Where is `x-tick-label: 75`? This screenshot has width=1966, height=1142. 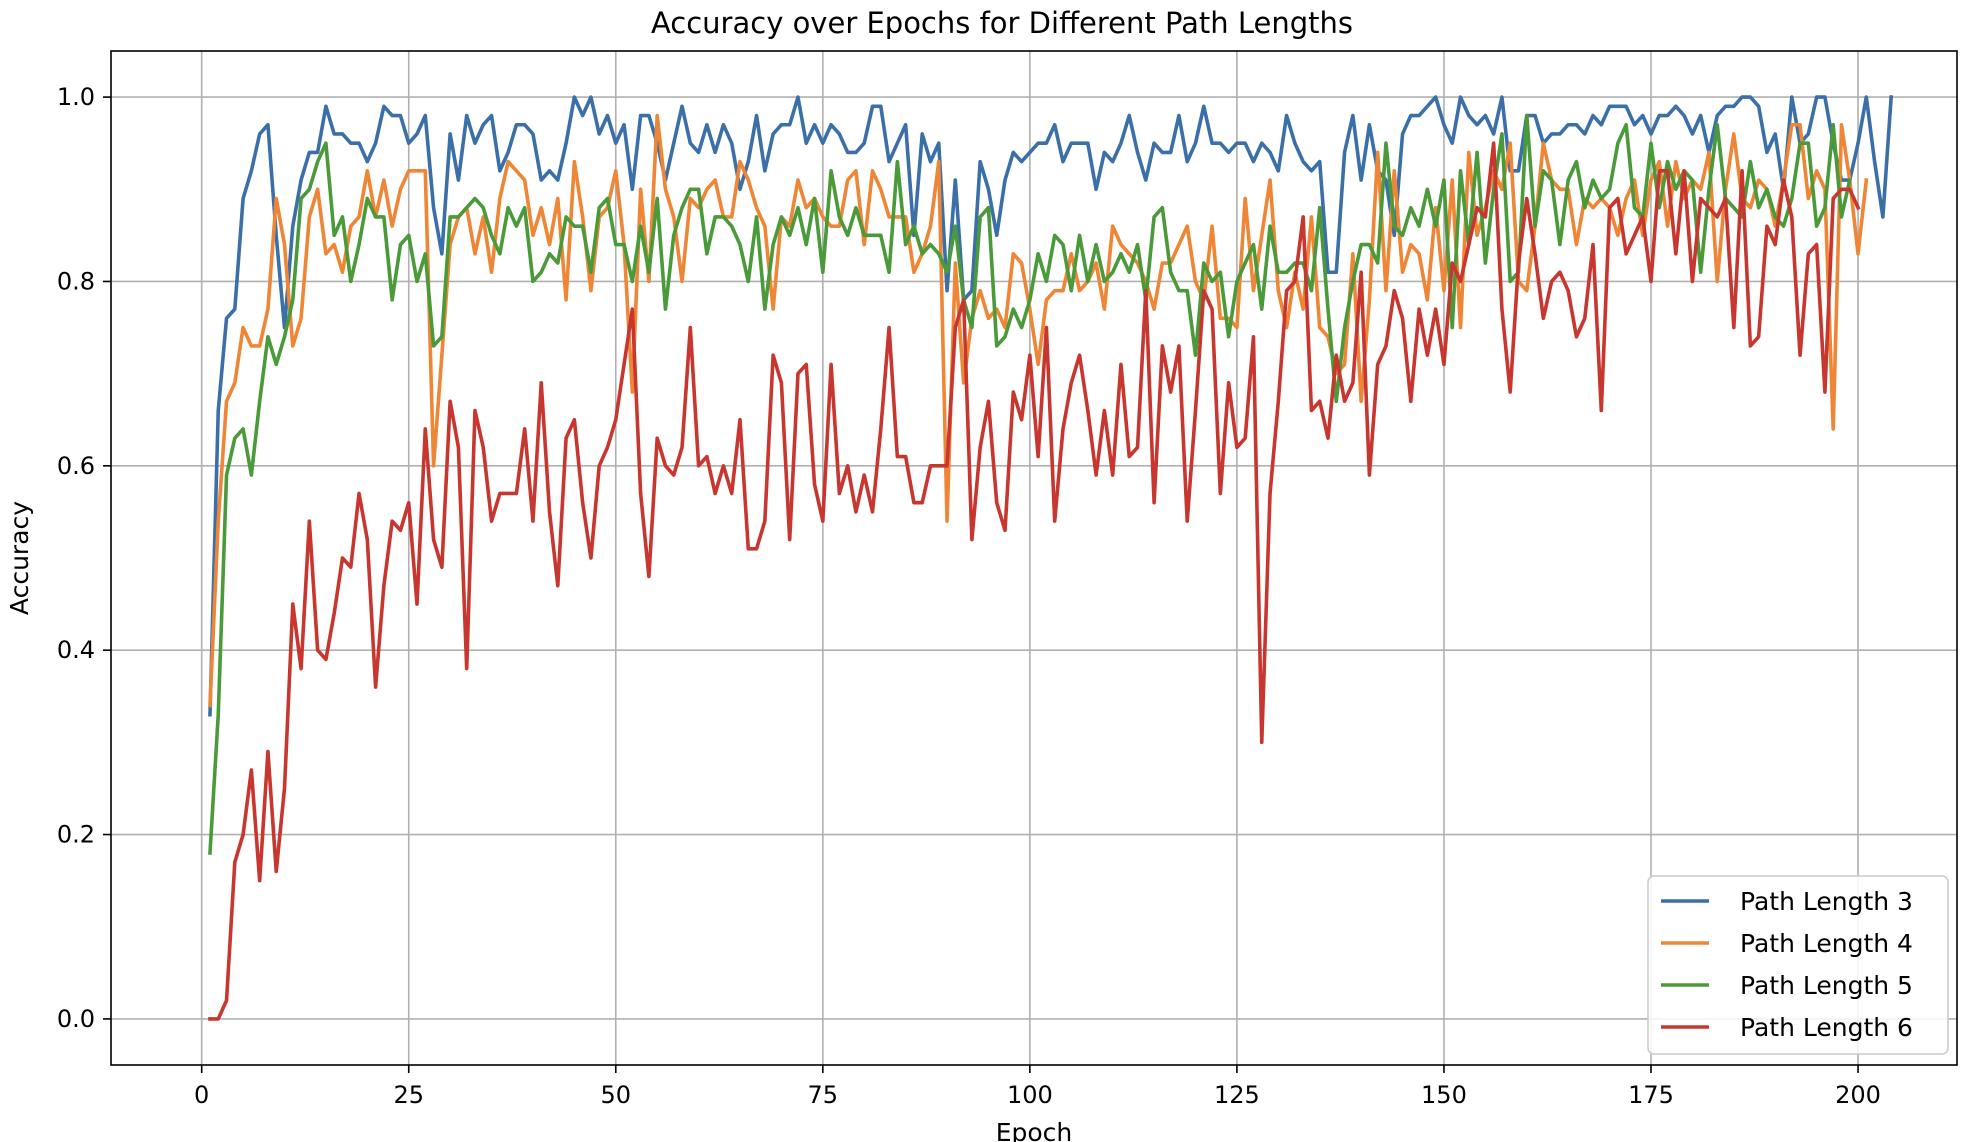 x-tick-label: 75 is located at coordinates (823, 1095).